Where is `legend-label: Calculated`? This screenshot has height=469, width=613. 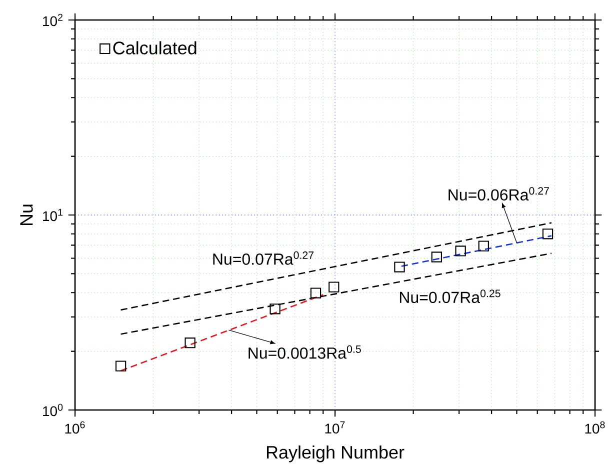 legend-label: Calculated is located at coordinates (154, 47).